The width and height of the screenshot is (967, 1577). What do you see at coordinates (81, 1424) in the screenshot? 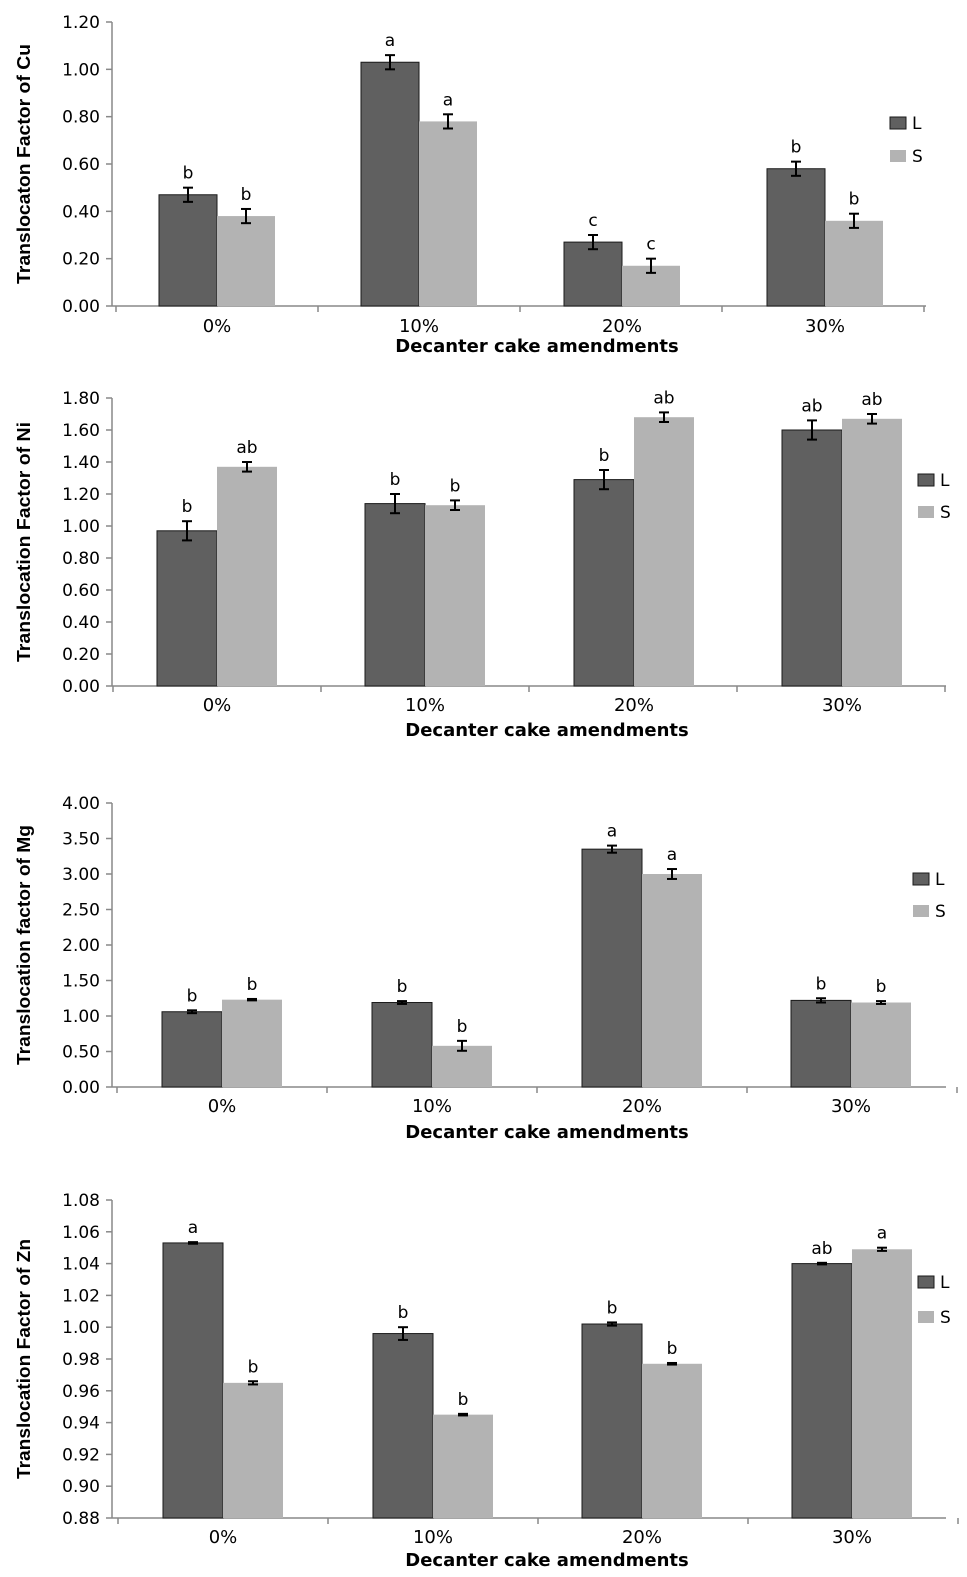
I see `y-tick-label: 0.94` at bounding box center [81, 1424].